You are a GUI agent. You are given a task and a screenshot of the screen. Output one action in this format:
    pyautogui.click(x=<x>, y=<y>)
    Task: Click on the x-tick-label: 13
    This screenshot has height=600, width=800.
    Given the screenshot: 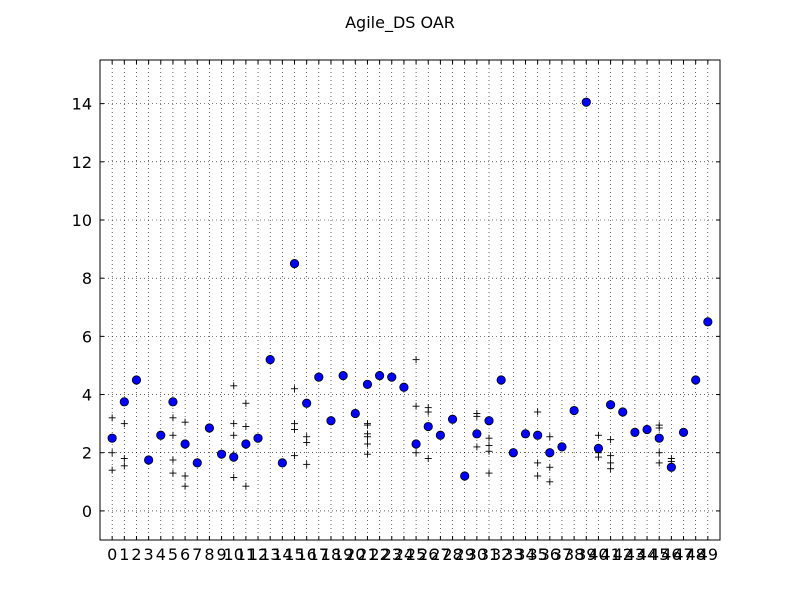 What is the action you would take?
    pyautogui.click(x=270, y=554)
    